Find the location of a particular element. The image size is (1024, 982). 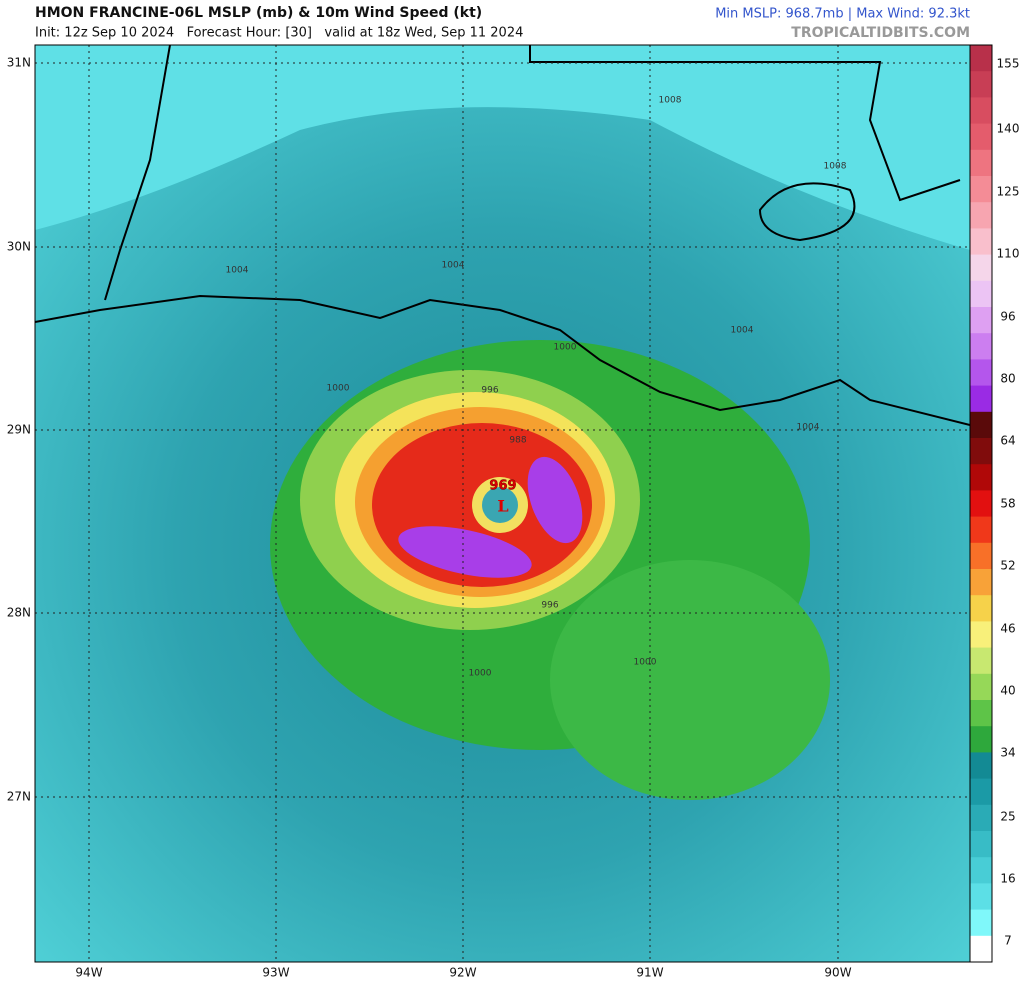

lat-label: 31N is located at coordinates (19, 63).